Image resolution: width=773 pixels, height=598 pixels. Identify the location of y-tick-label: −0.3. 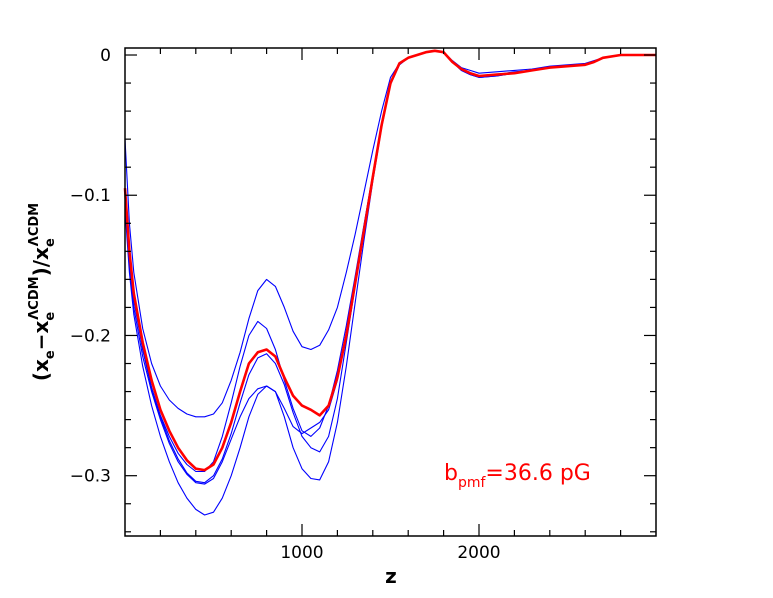
(90, 477).